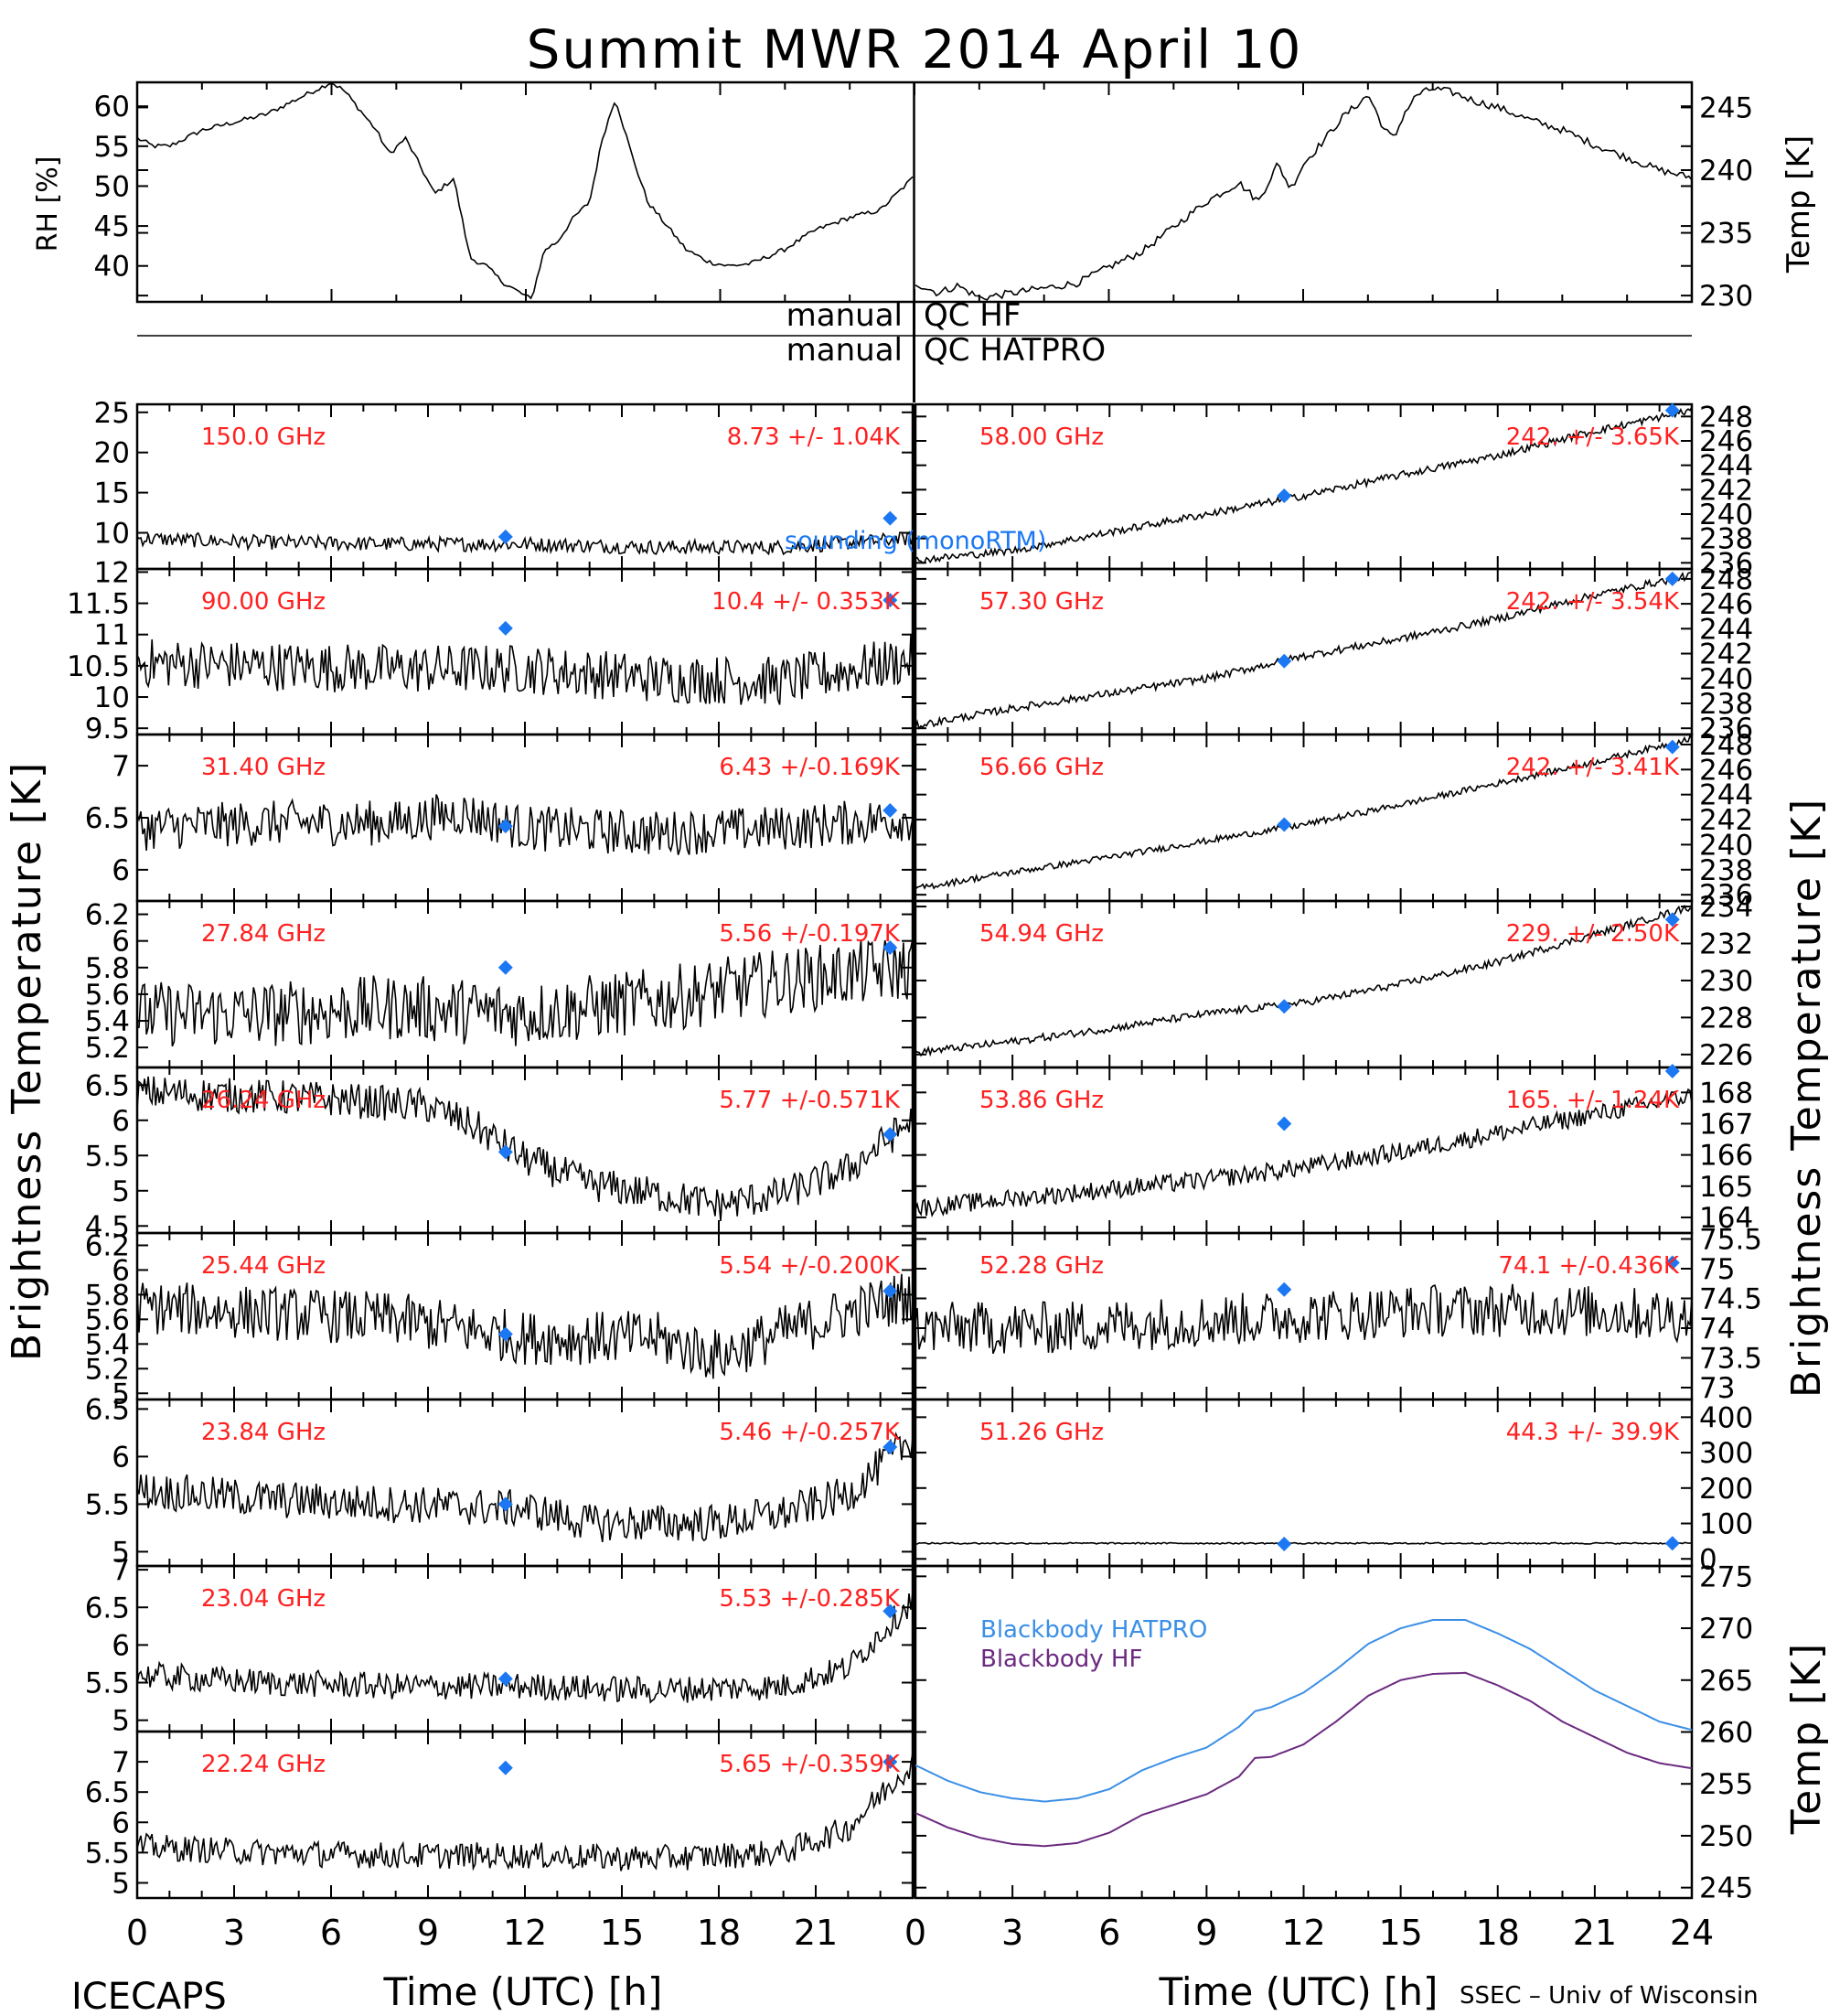  What do you see at coordinates (1726, 539) in the screenshot?
I see `right-panel-0-ytick-label: 238` at bounding box center [1726, 539].